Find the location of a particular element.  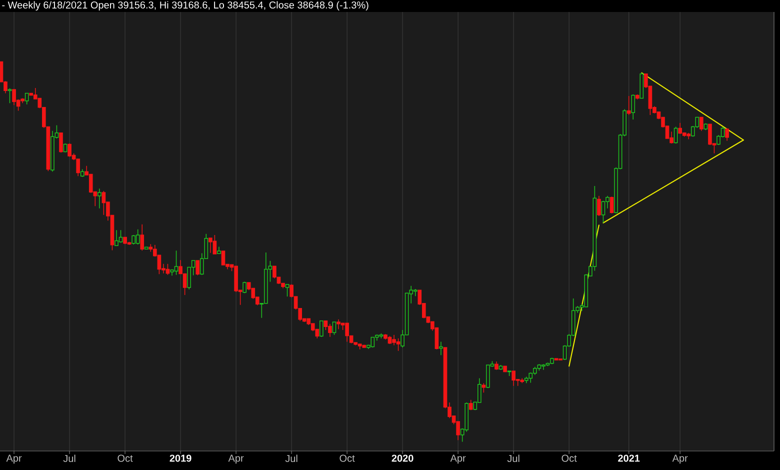

x-tick-label: 2019 is located at coordinates (181, 458).